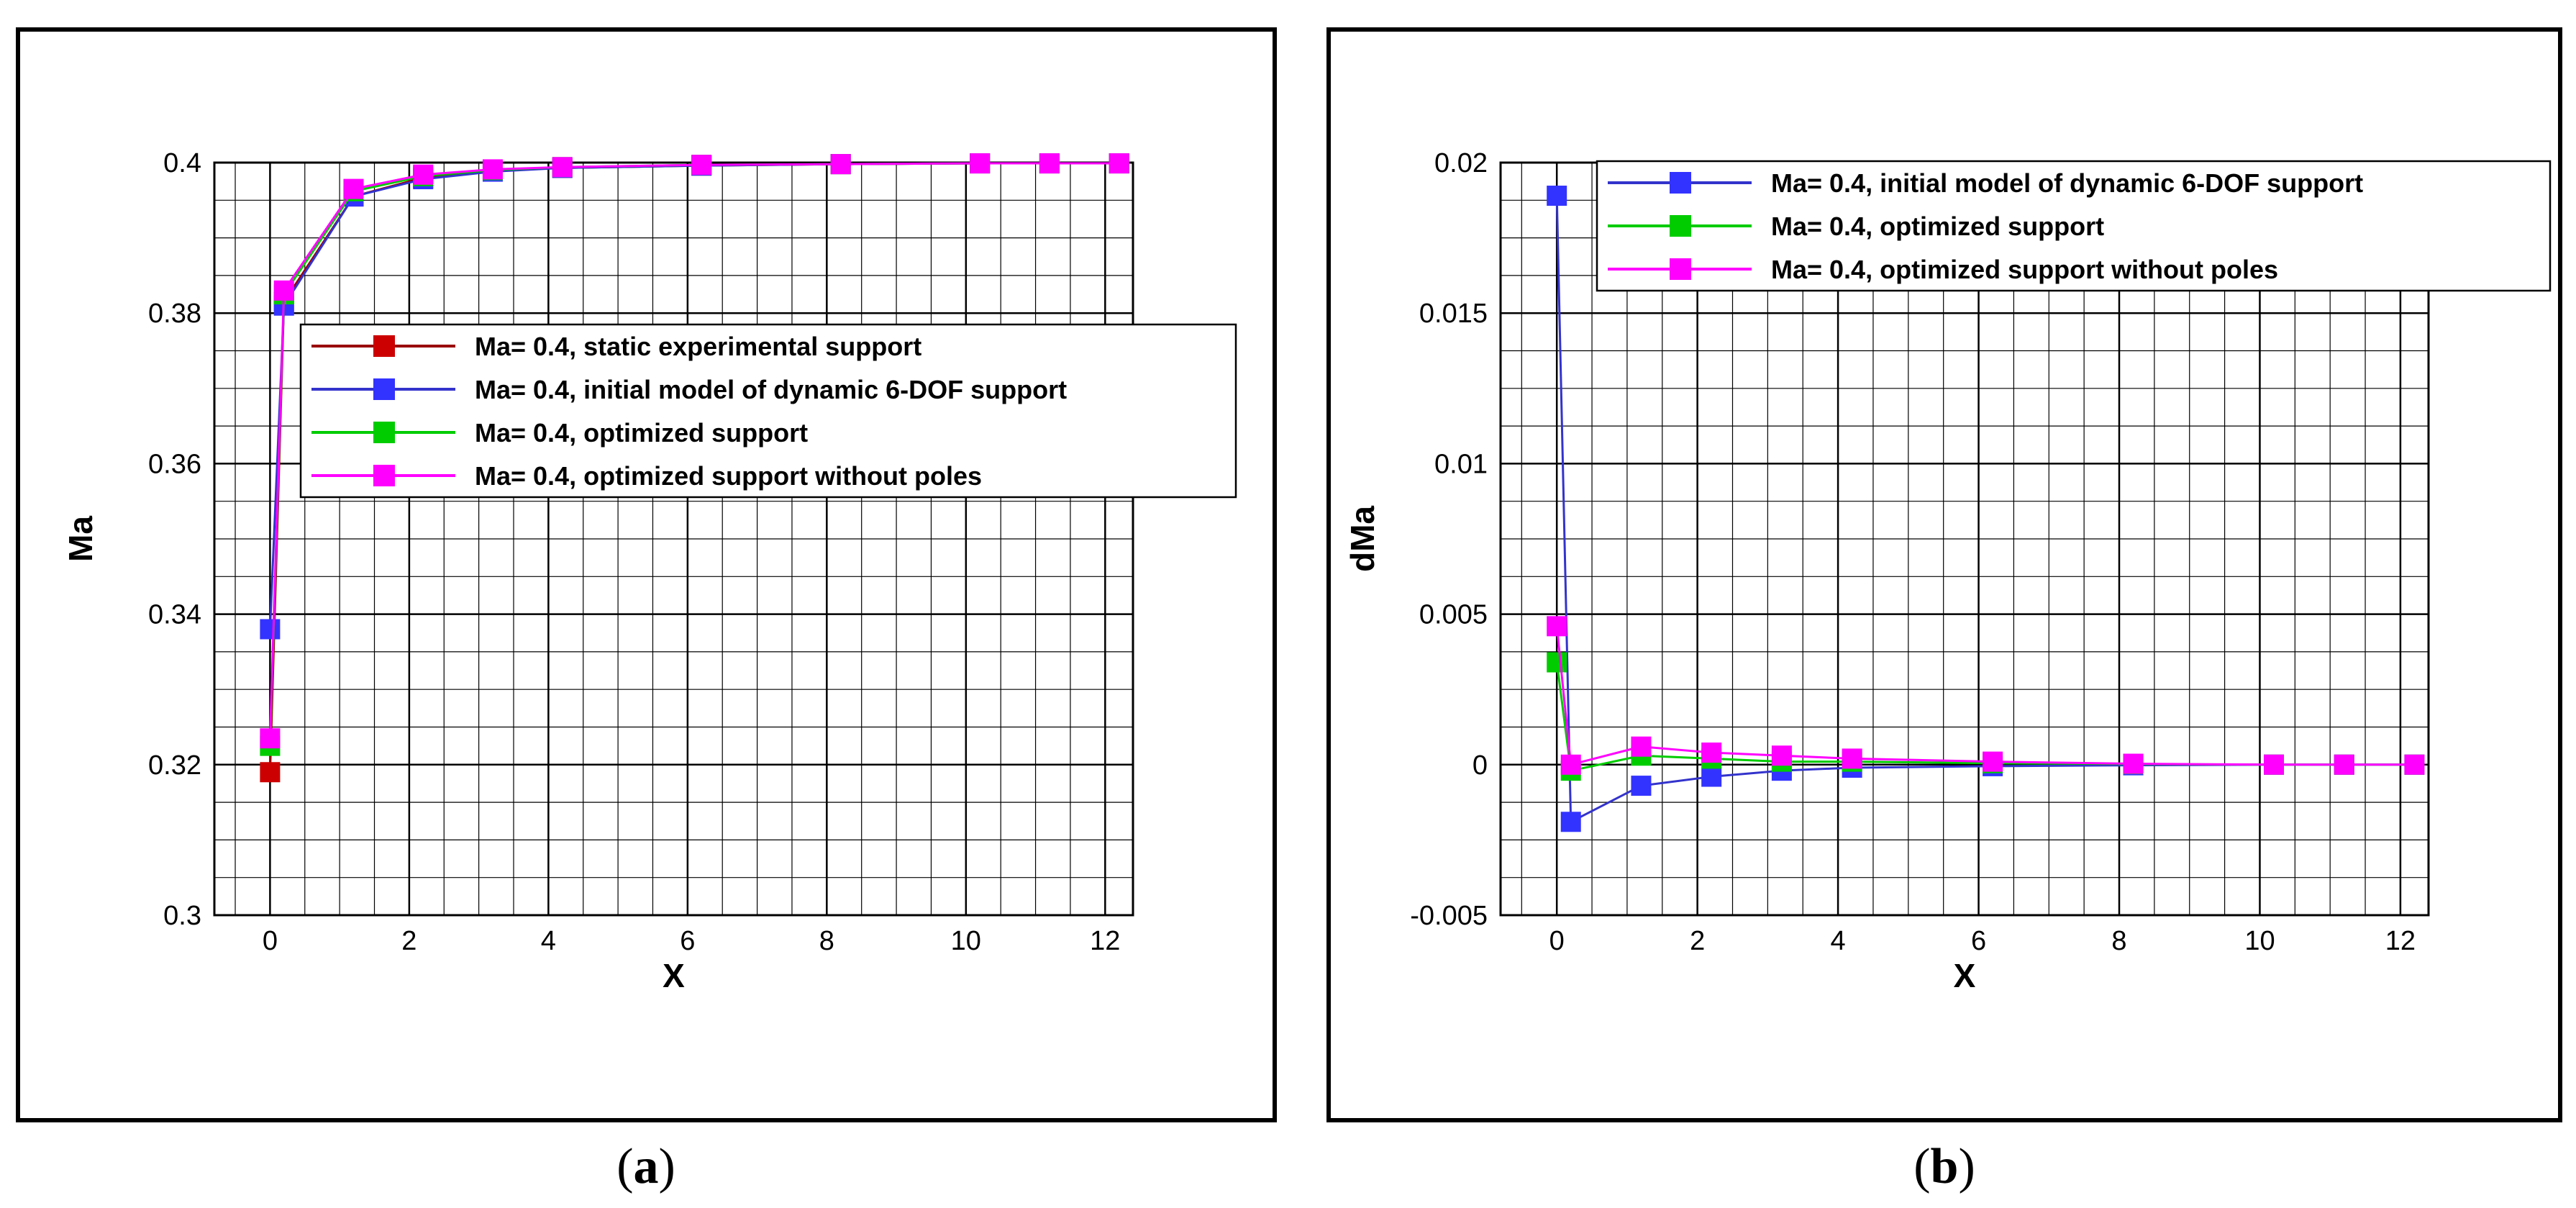 This screenshot has height=1208, width=2576. What do you see at coordinates (174, 766) in the screenshot?
I see `chart-a-ytick-label: 0.32` at bounding box center [174, 766].